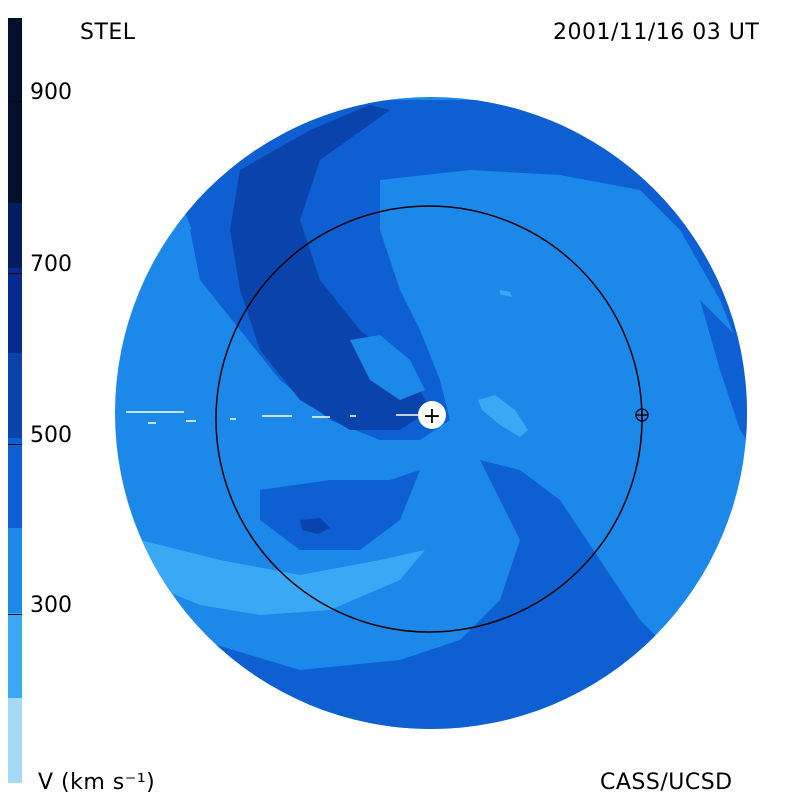  Describe the element at coordinates (40, 92) in the screenshot. I see `colorbar-tick-900: 900` at that location.